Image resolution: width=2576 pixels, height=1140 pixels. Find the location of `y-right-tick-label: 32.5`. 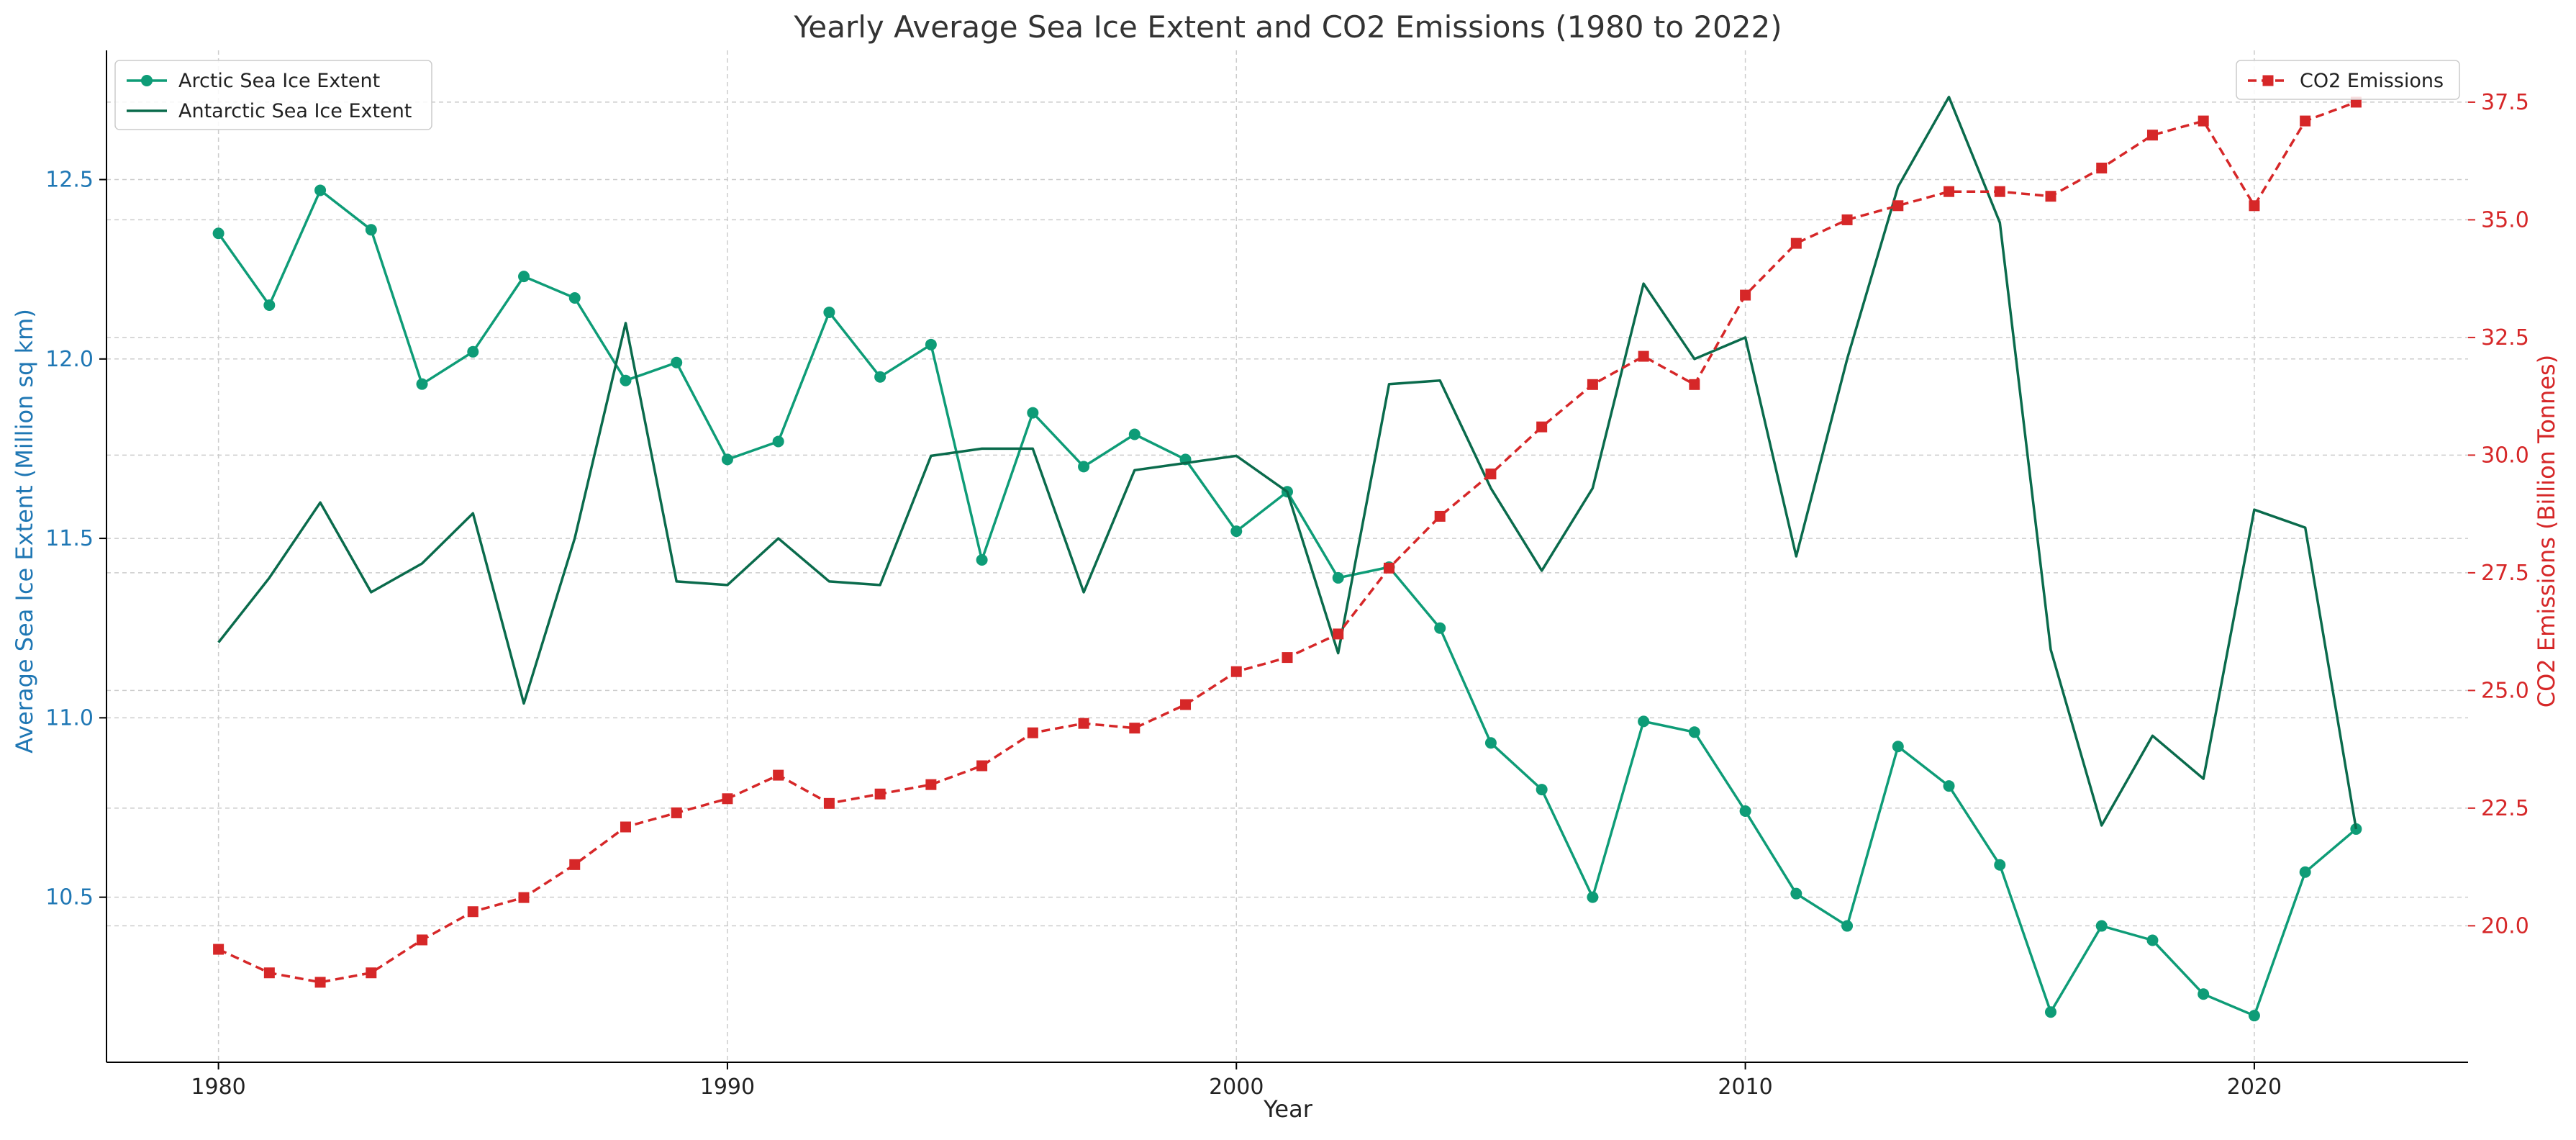

y-right-tick-label: 32.5 is located at coordinates (2505, 338).